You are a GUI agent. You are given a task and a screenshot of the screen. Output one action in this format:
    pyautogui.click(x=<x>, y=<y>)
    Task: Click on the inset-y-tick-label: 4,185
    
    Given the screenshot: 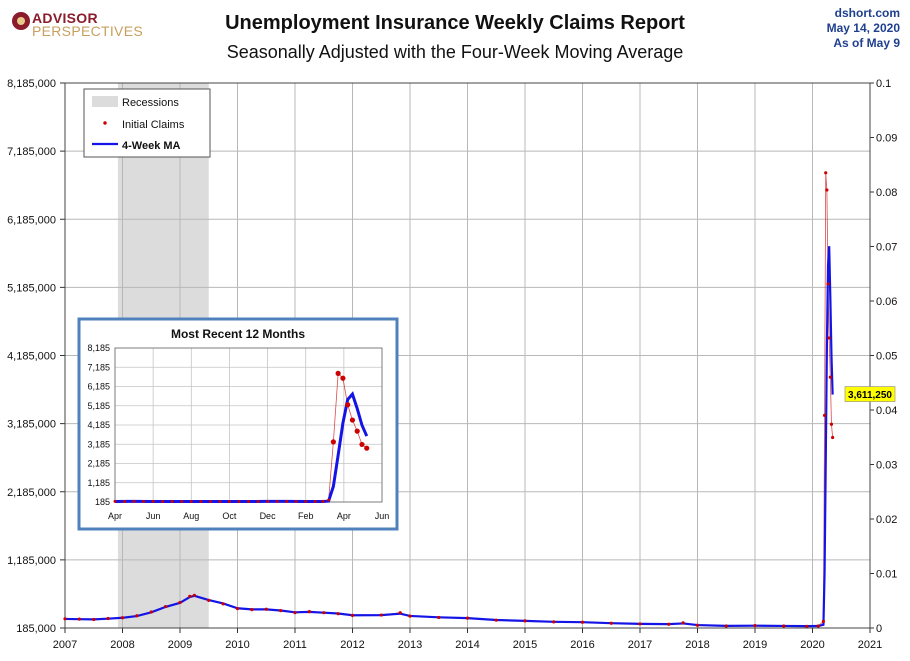 What is the action you would take?
    pyautogui.click(x=98, y=425)
    